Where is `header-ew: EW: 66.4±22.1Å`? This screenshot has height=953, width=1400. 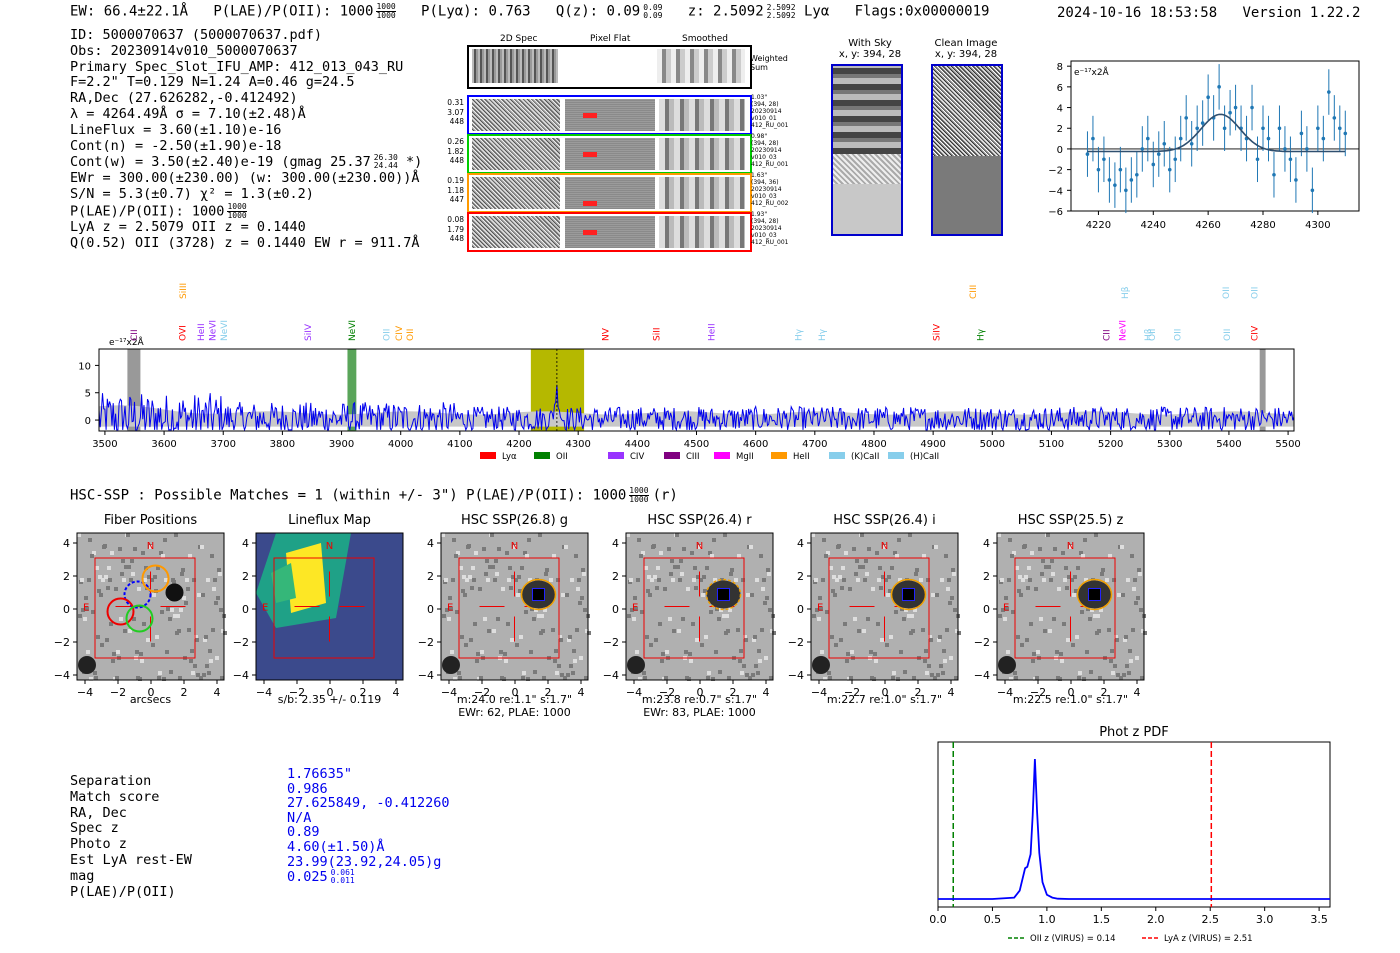
header-ew: EW: 66.4±22.1Å is located at coordinates (129, 11).